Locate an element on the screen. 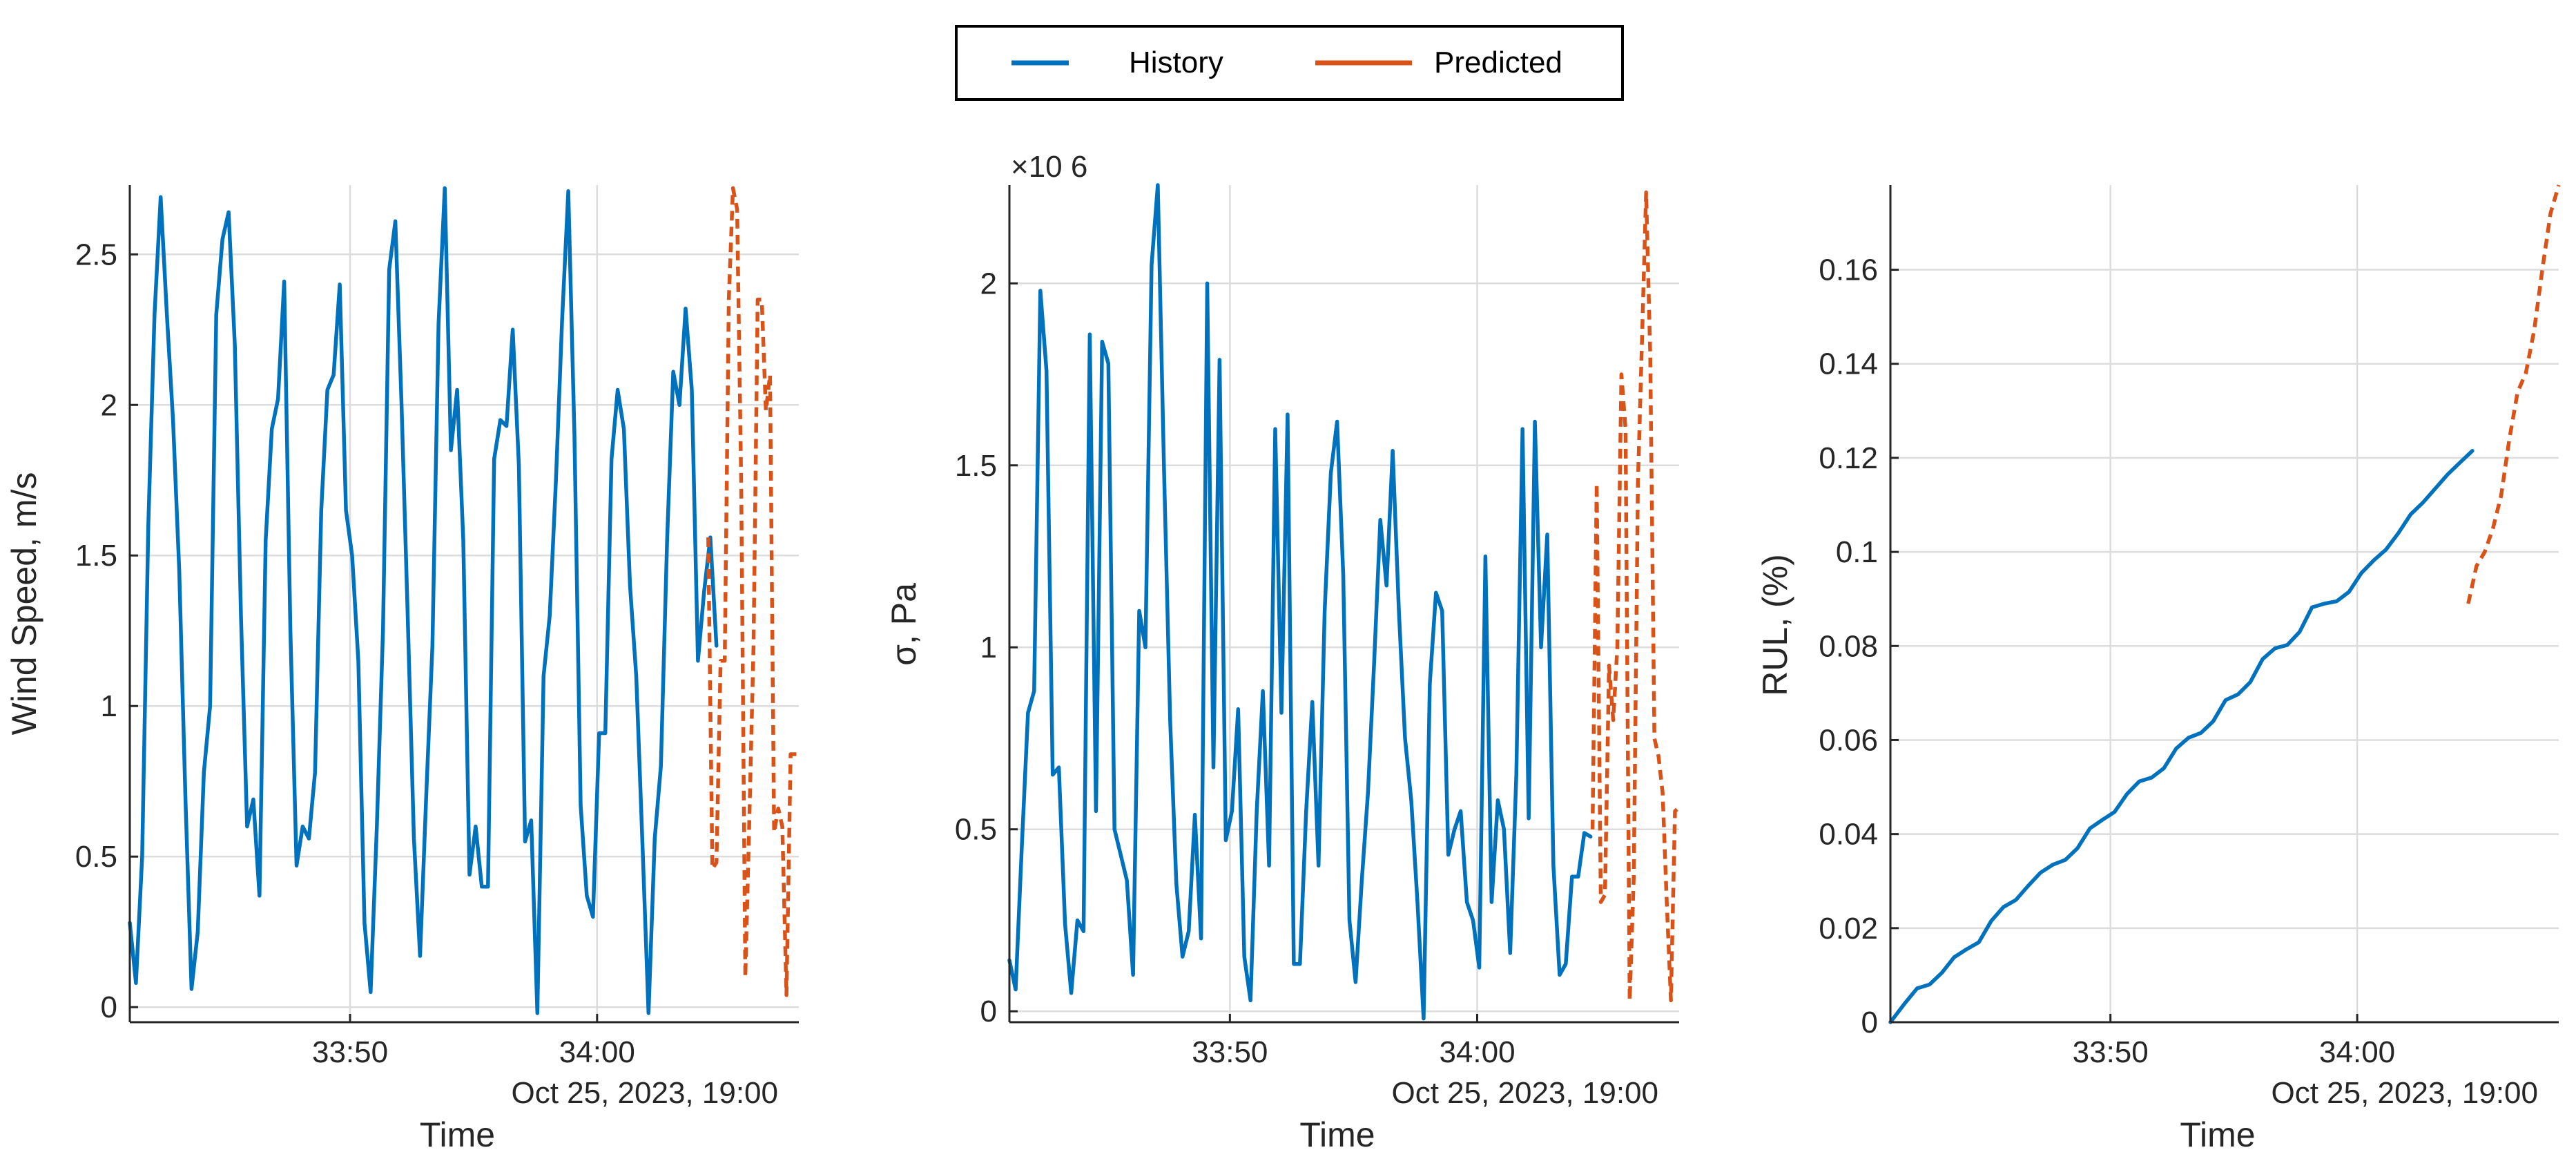  y-tick-label: 0.16 is located at coordinates (1849, 270).